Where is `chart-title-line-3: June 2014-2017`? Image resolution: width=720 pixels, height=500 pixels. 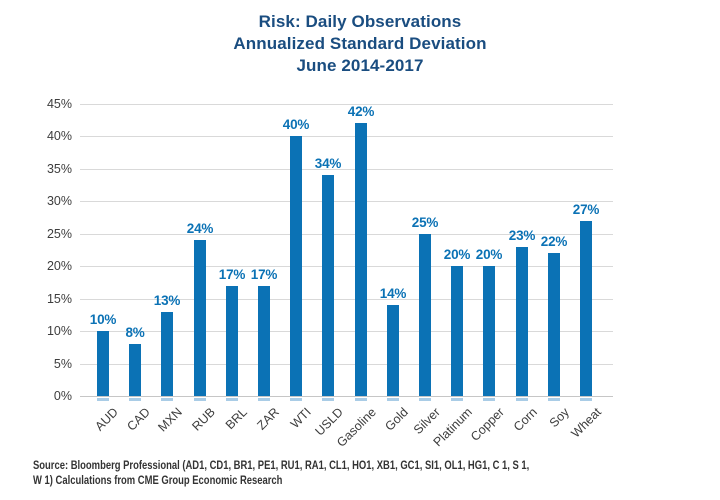
chart-title-line-3: June 2014-2017 is located at coordinates (360, 65).